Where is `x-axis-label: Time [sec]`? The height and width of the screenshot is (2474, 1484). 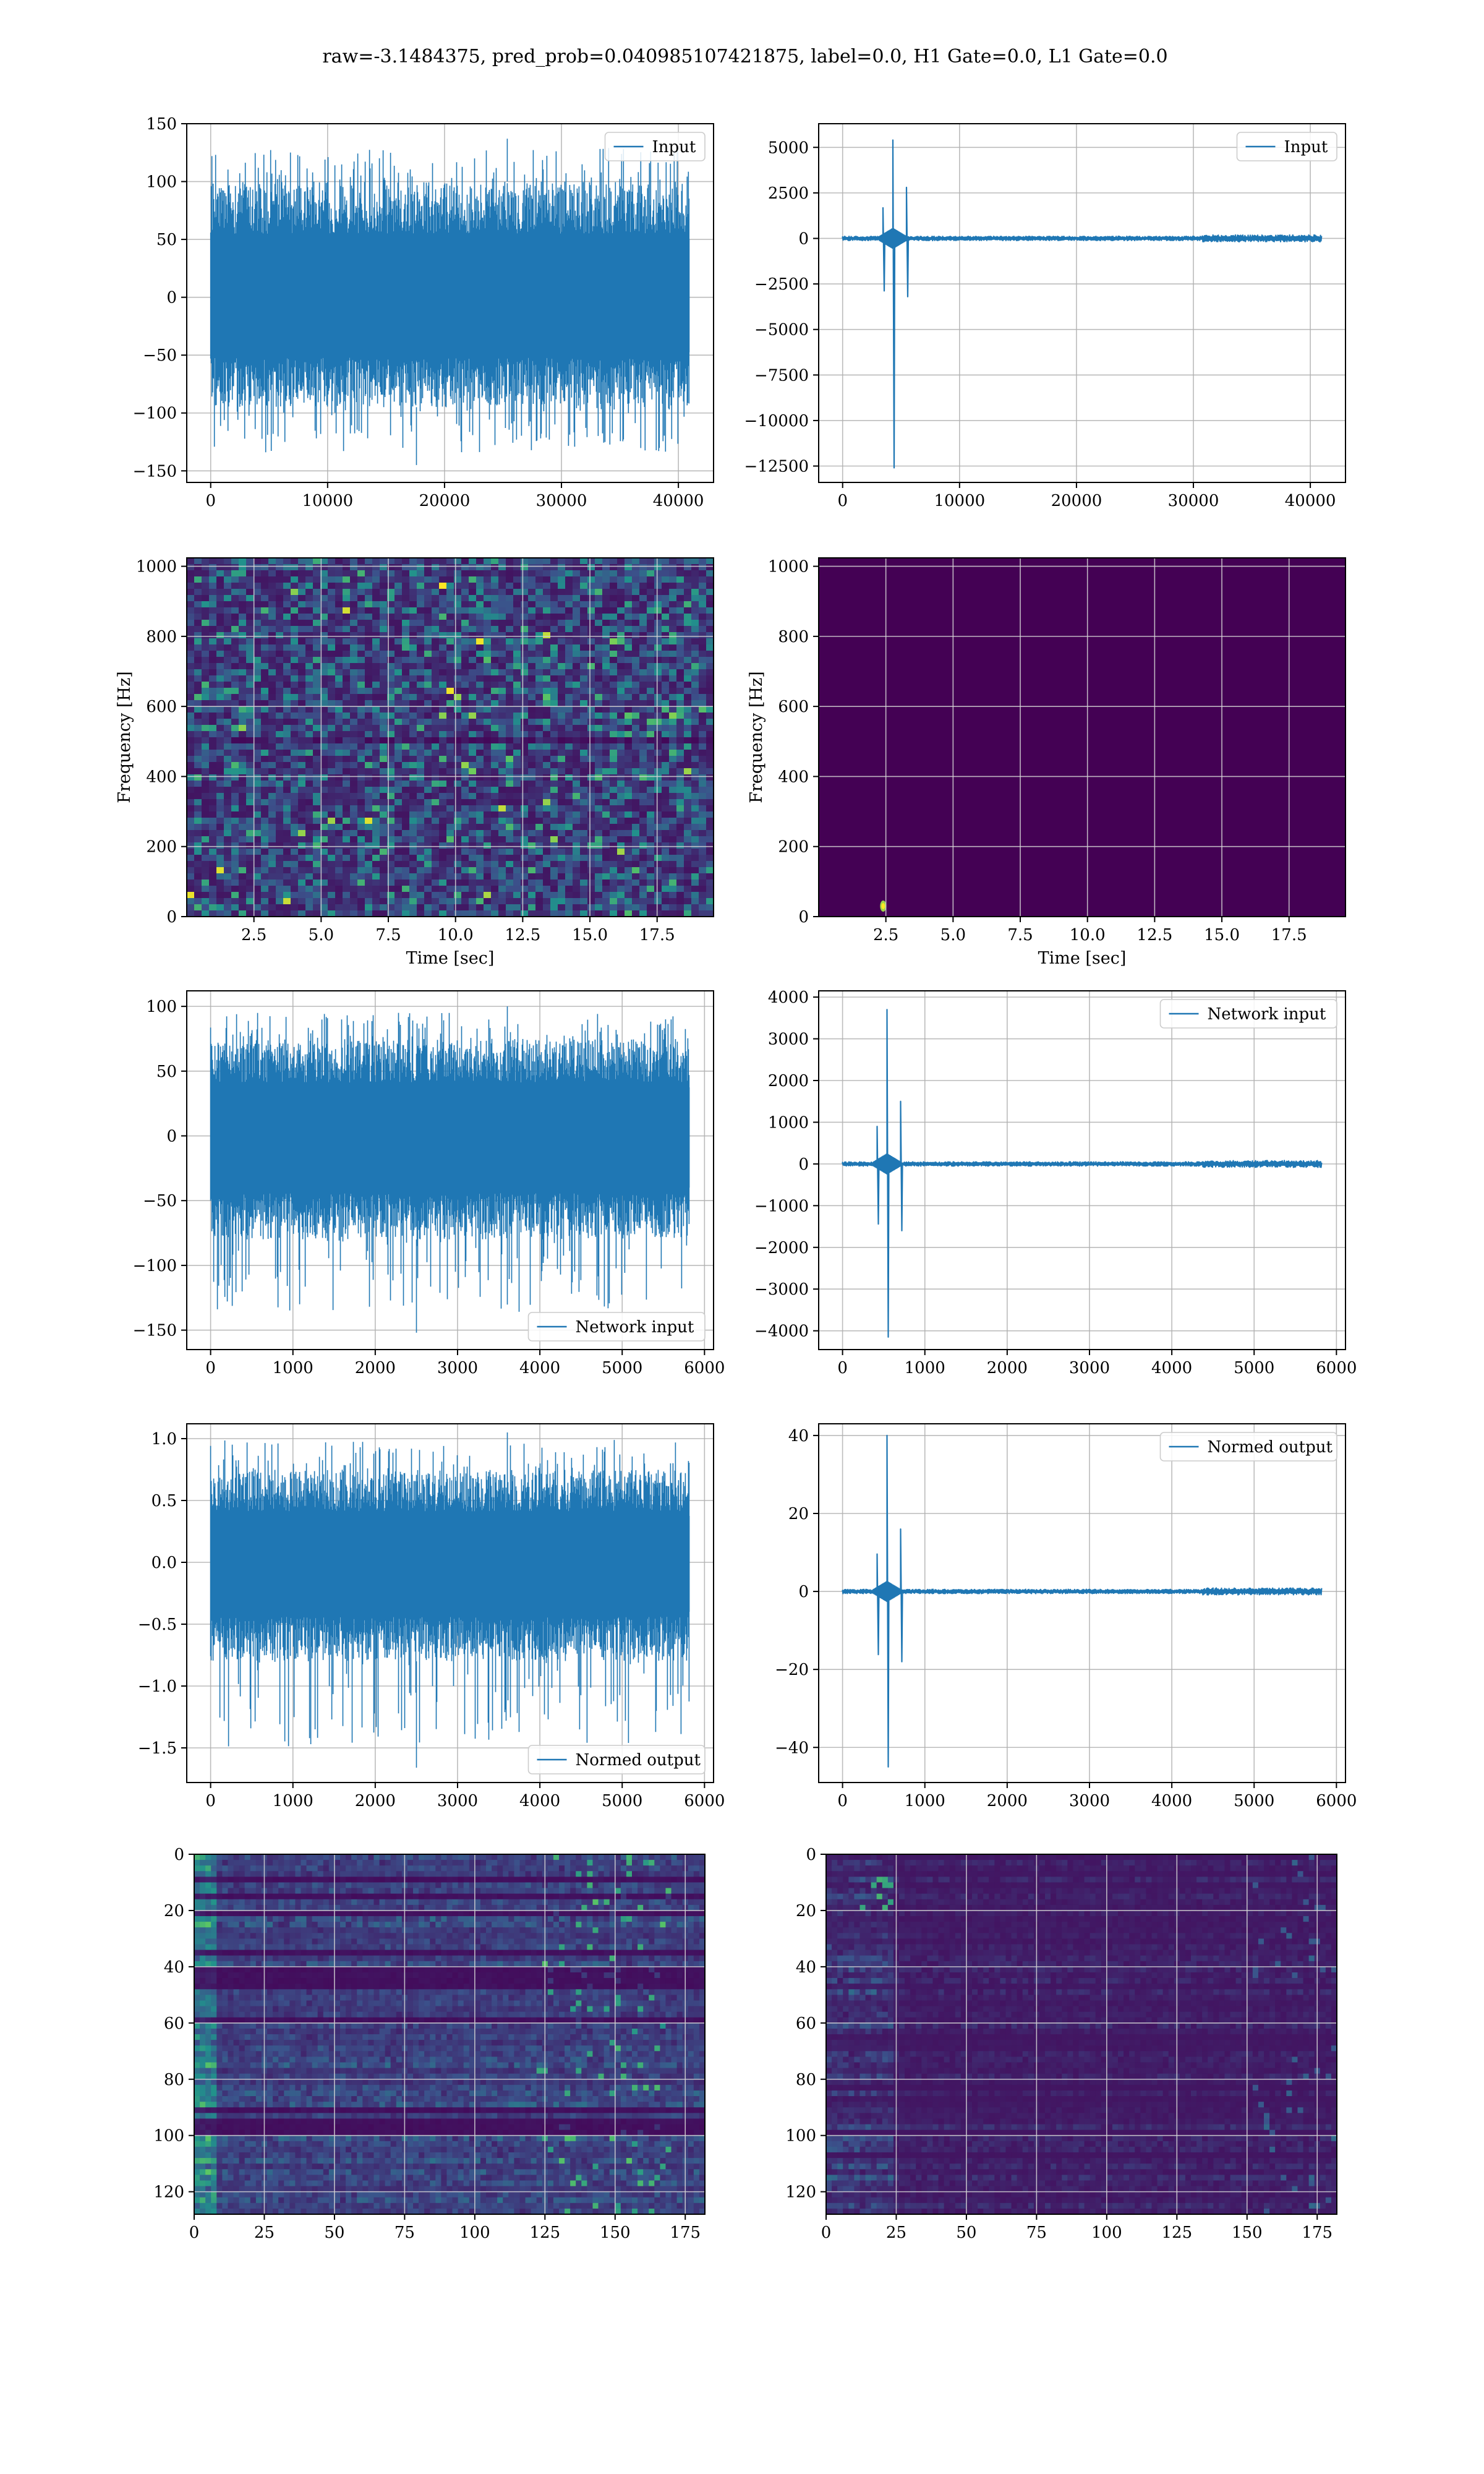
x-axis-label: Time [sec] is located at coordinates (450, 958).